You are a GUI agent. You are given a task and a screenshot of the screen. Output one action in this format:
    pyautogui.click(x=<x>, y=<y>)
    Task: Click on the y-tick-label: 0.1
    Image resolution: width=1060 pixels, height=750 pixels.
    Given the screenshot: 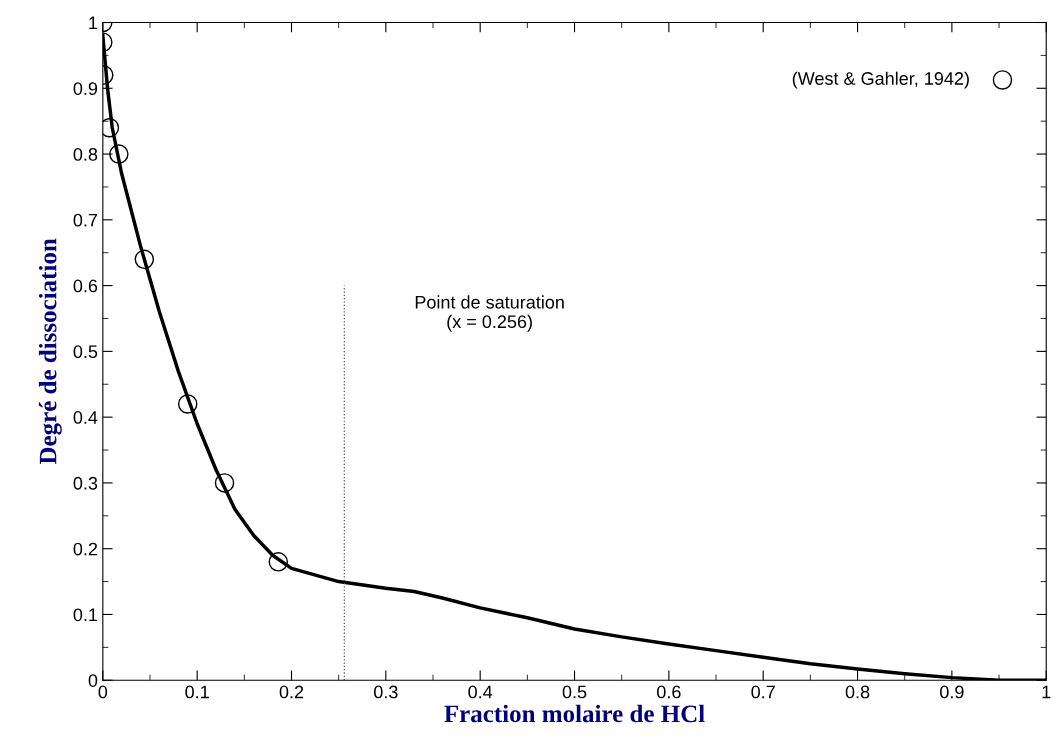 What is the action you would take?
    pyautogui.click(x=85, y=615)
    